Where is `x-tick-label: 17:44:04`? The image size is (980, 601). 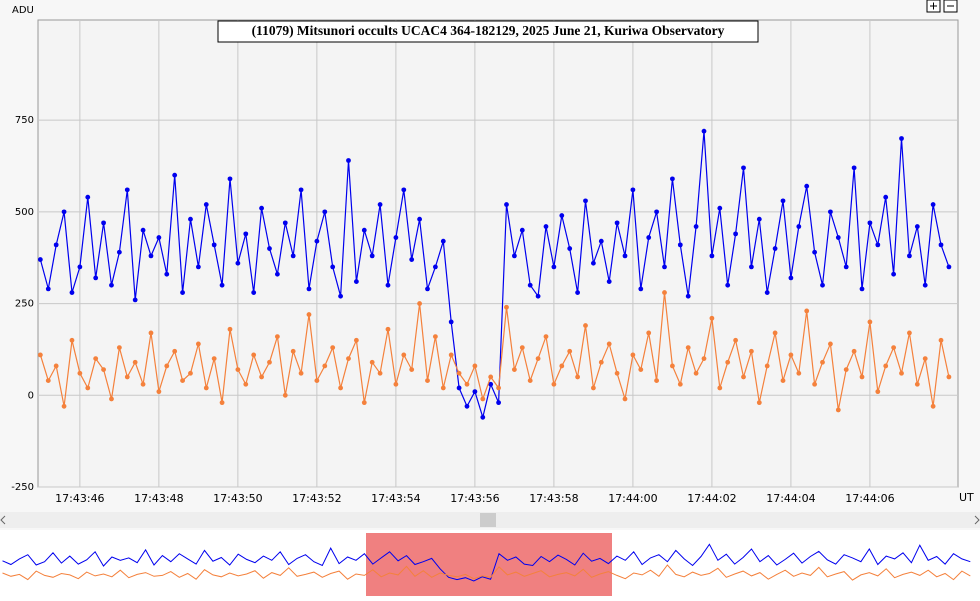 x-tick-label: 17:44:04 is located at coordinates (790, 498).